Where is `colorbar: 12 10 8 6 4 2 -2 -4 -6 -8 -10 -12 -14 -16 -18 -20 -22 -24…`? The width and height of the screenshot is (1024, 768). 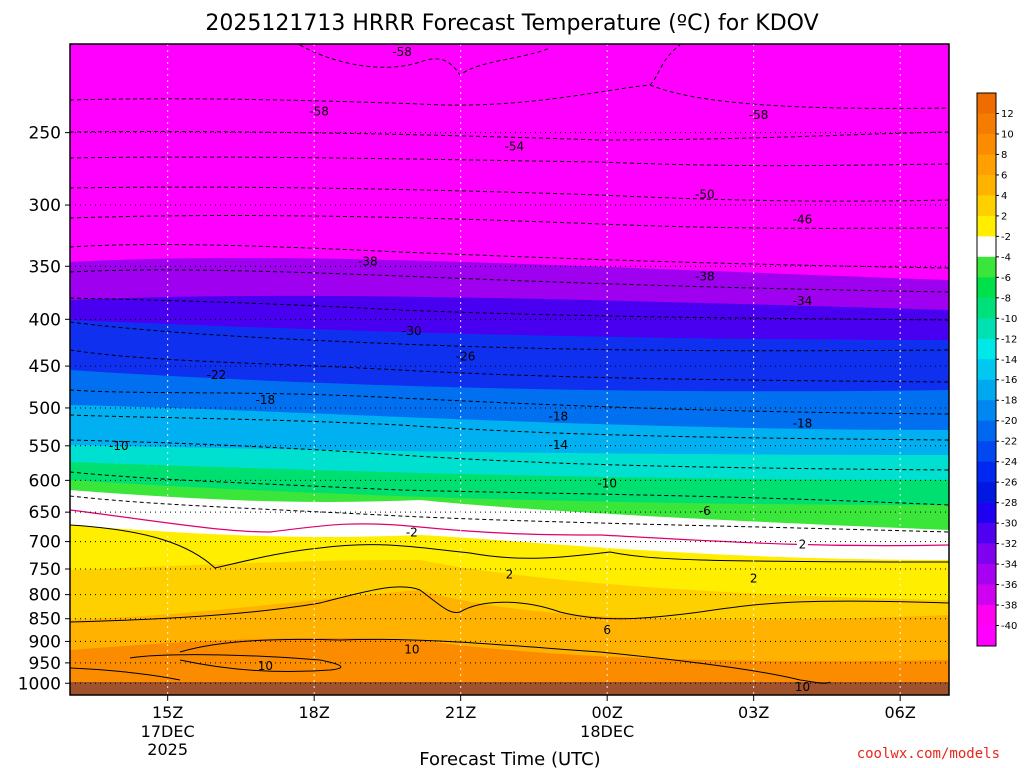
colorbar: 12 10 8 6 4 2 -2 -4 -6 -8 -10 -12 -14 -16 -18 -20 -22 -24… is located at coordinates (996, 369).